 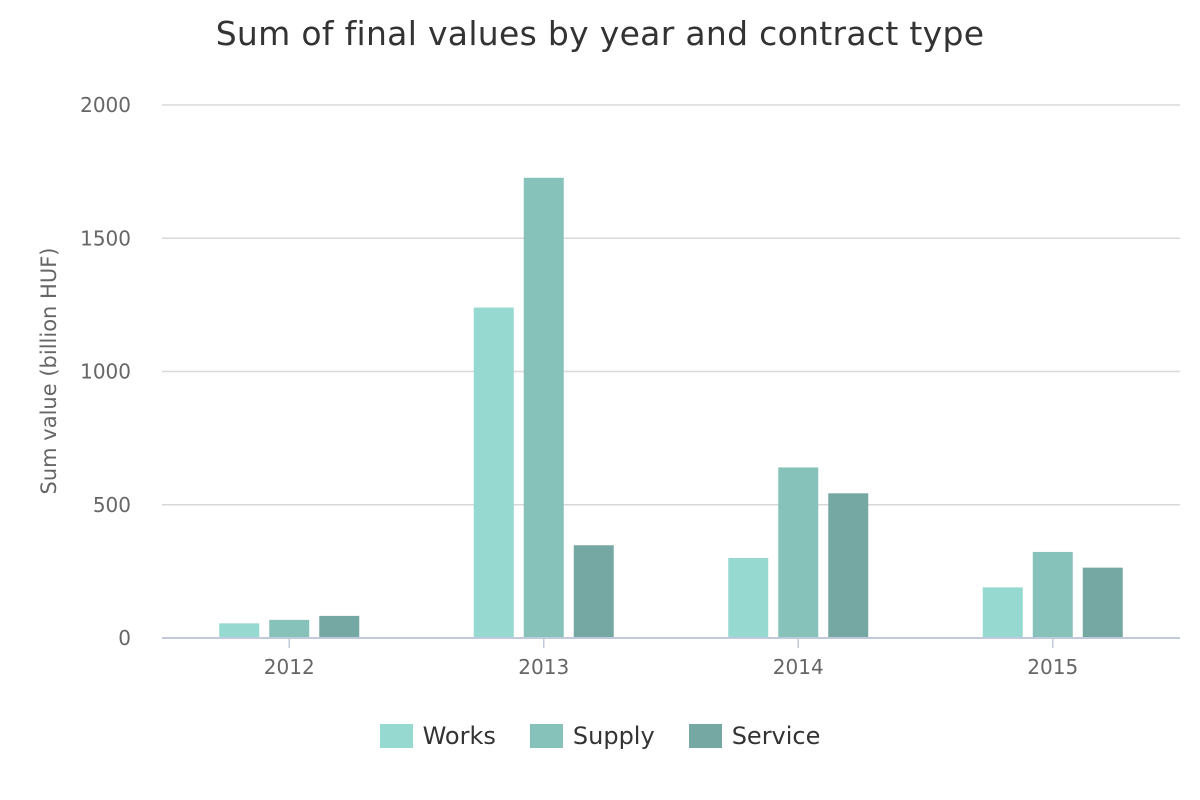 I want to click on legend-label: Supply, so click(x=613, y=736).